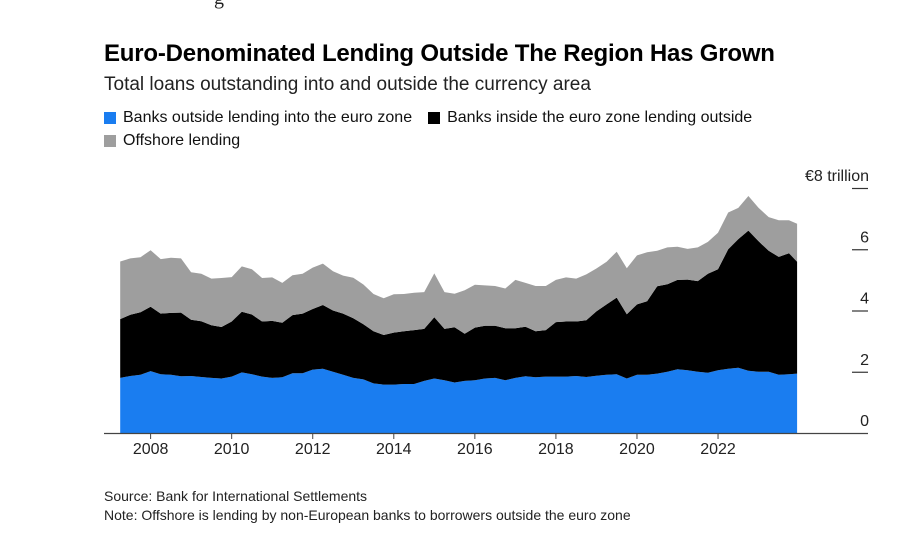 This screenshot has height=549, width=900. Describe the element at coordinates (864, 360) in the screenshot. I see `y-tick-label-2: 2` at that location.